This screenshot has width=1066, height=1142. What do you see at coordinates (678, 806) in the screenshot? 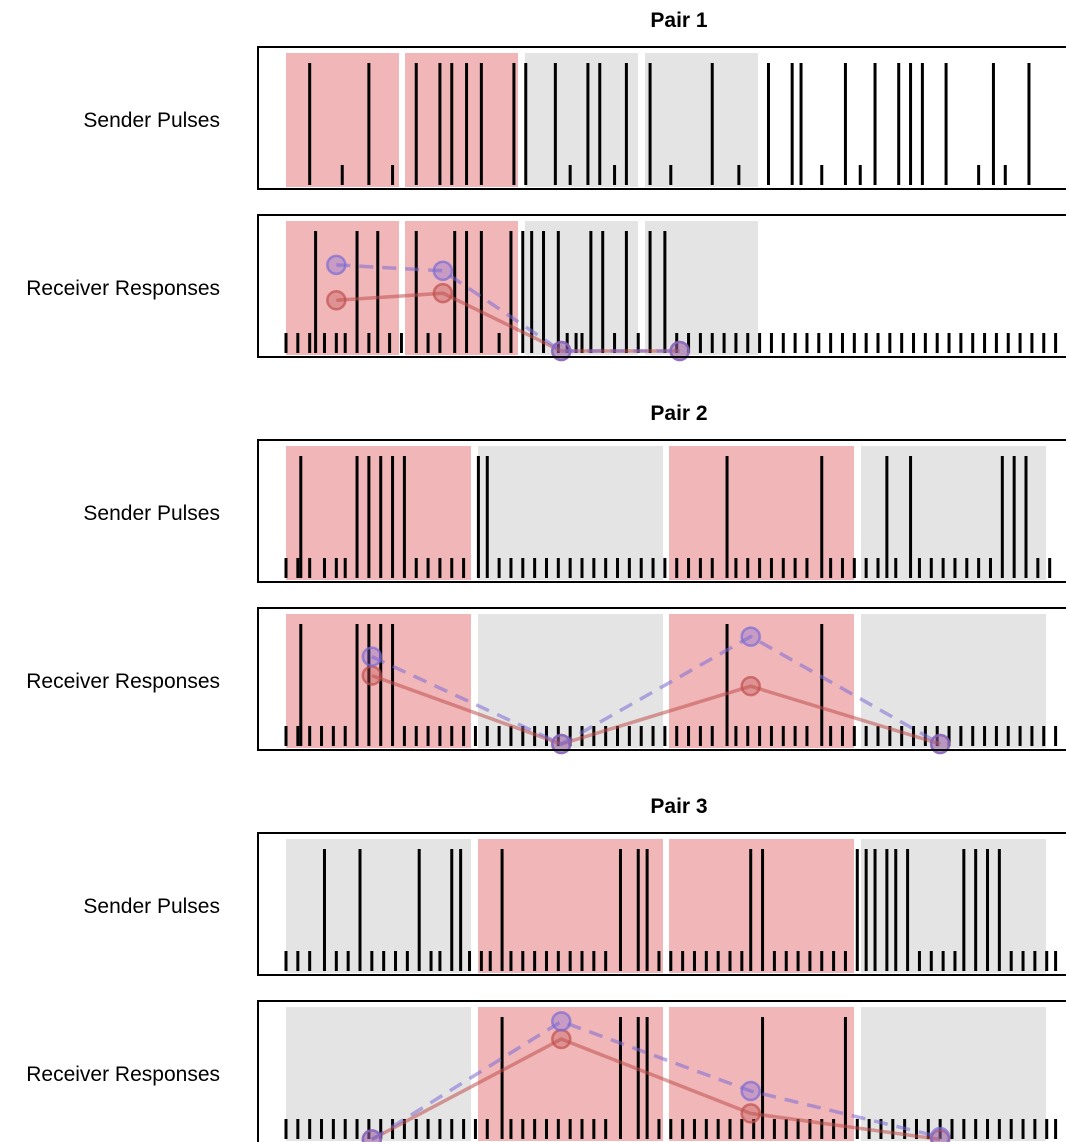
I see `pair-3-title: Pair 3` at bounding box center [678, 806].